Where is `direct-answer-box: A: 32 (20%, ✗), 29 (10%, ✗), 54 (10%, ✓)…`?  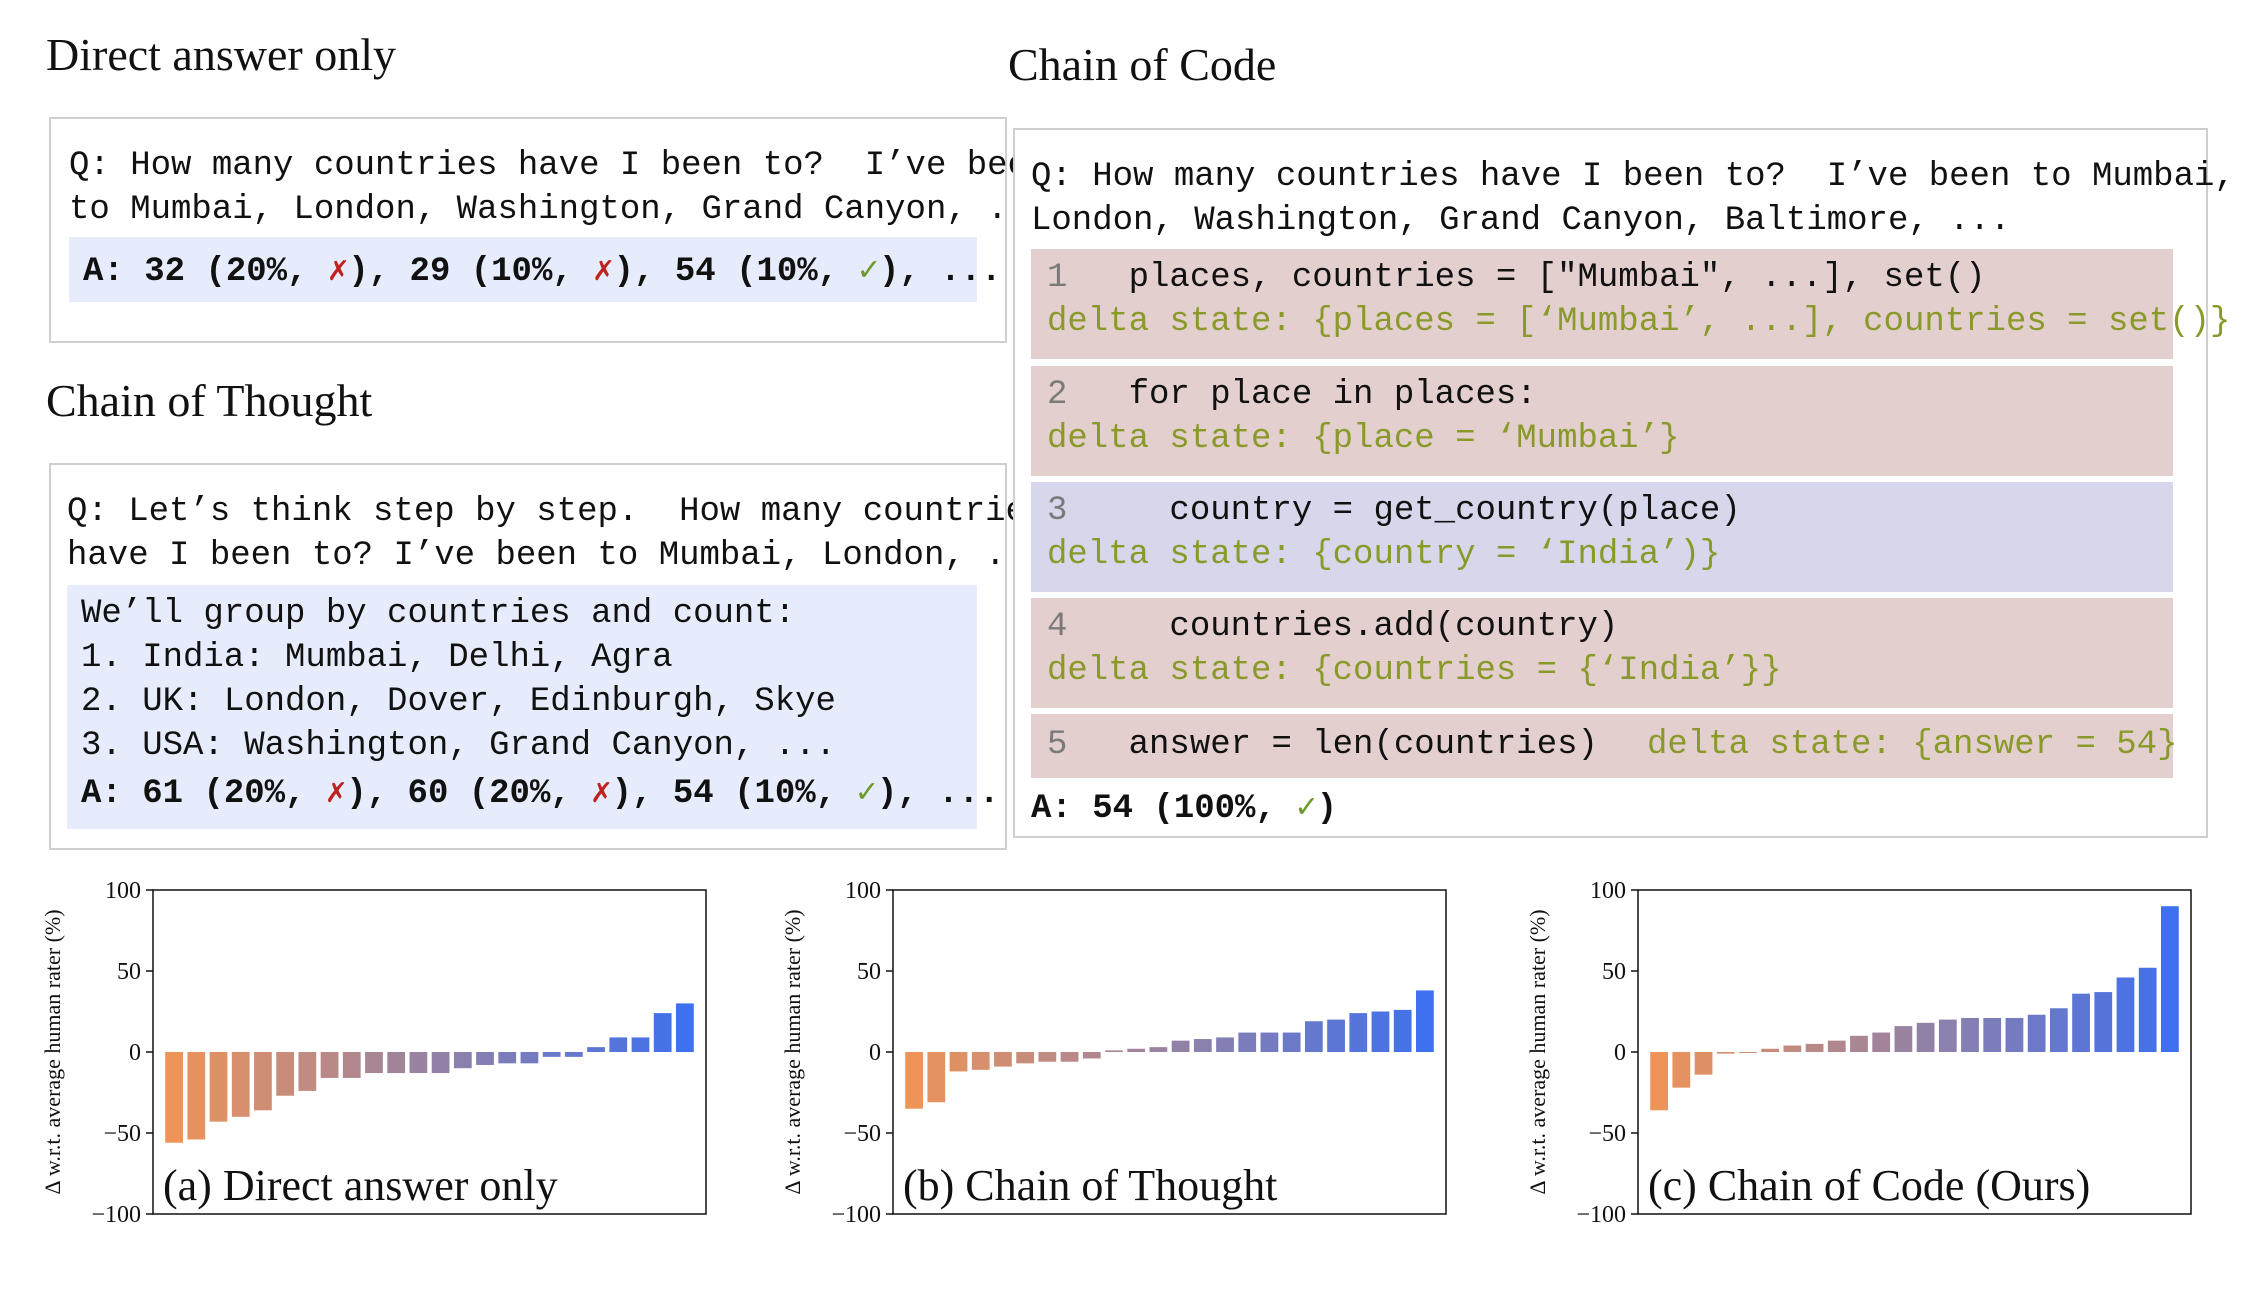 direct-answer-box: A: 32 (20%, ✗), 29 (10%, ✗), 54 (10%, ✓)… is located at coordinates (535, 269).